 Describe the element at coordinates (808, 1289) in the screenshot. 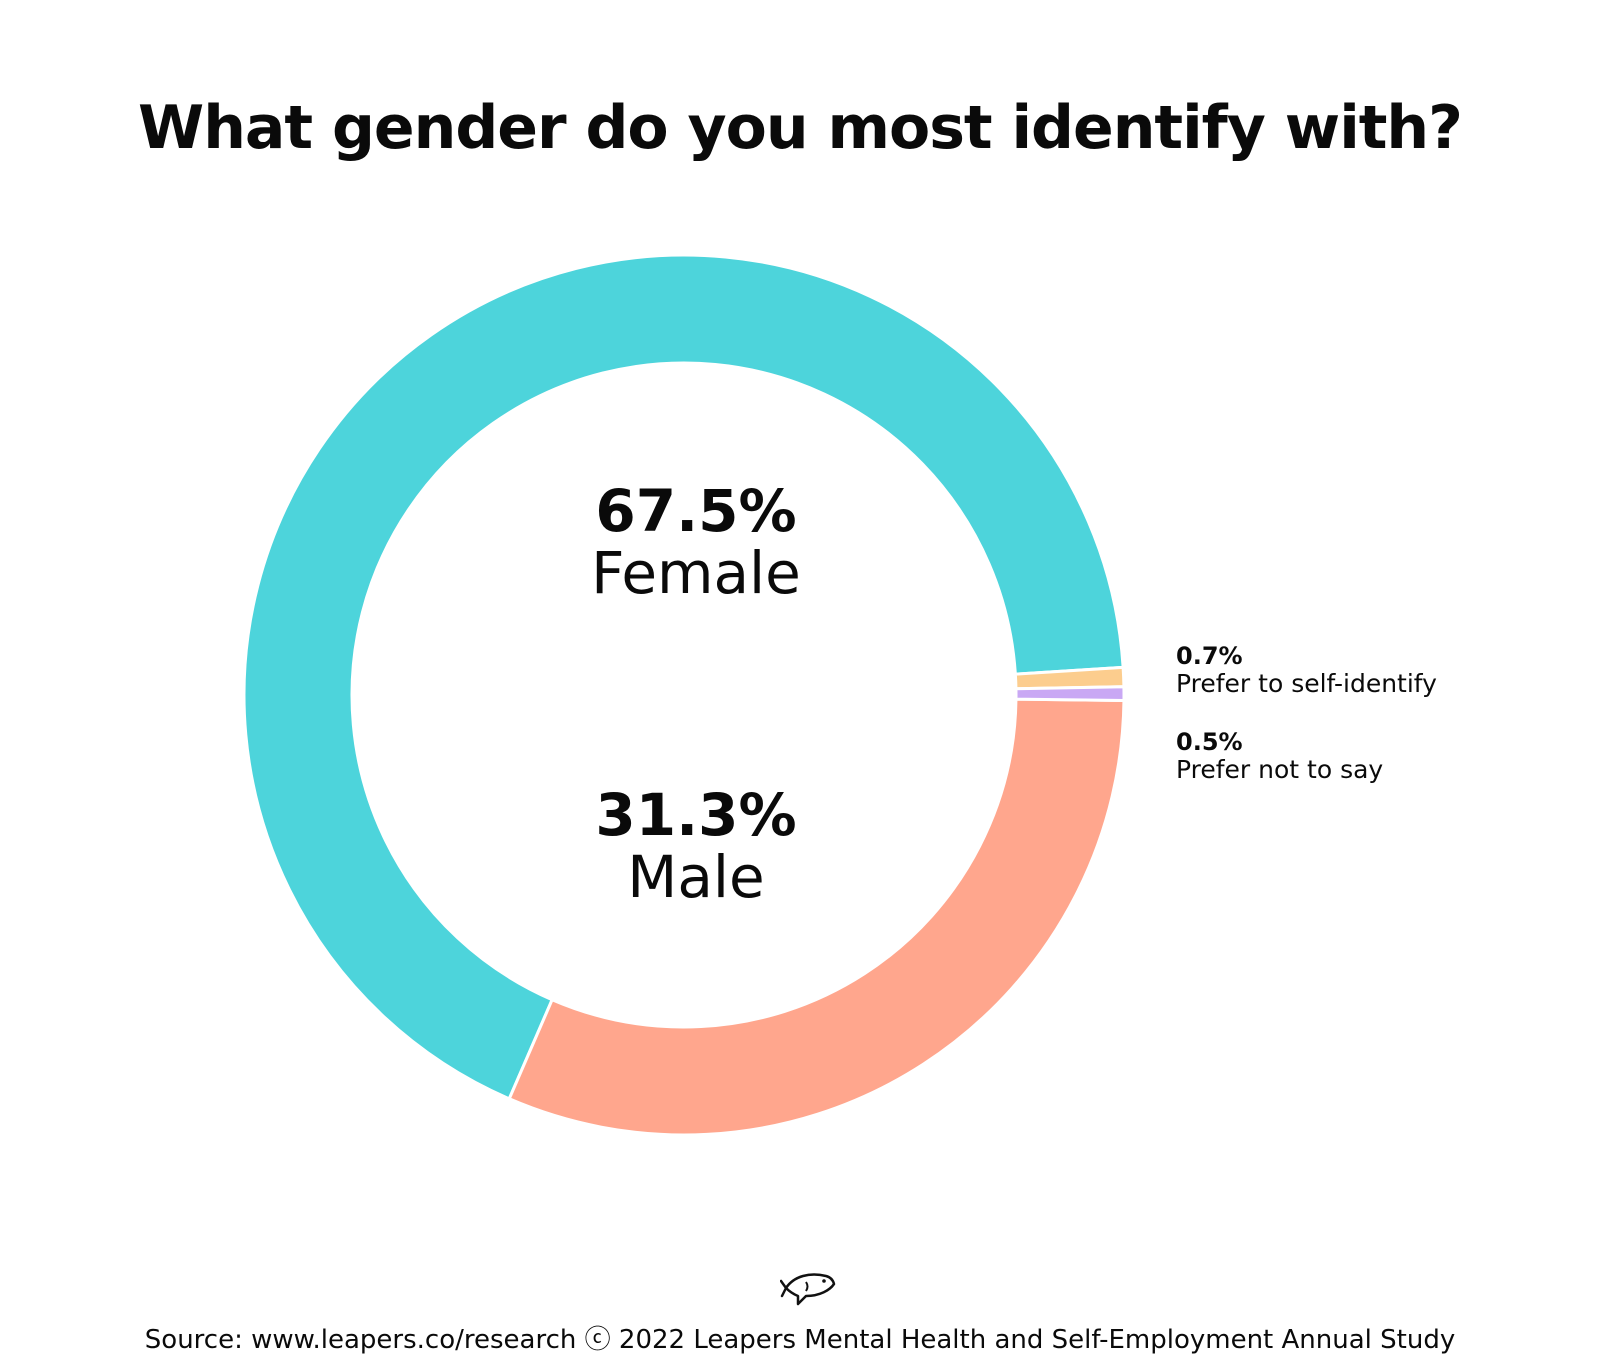

I see `fish-icon` at that location.